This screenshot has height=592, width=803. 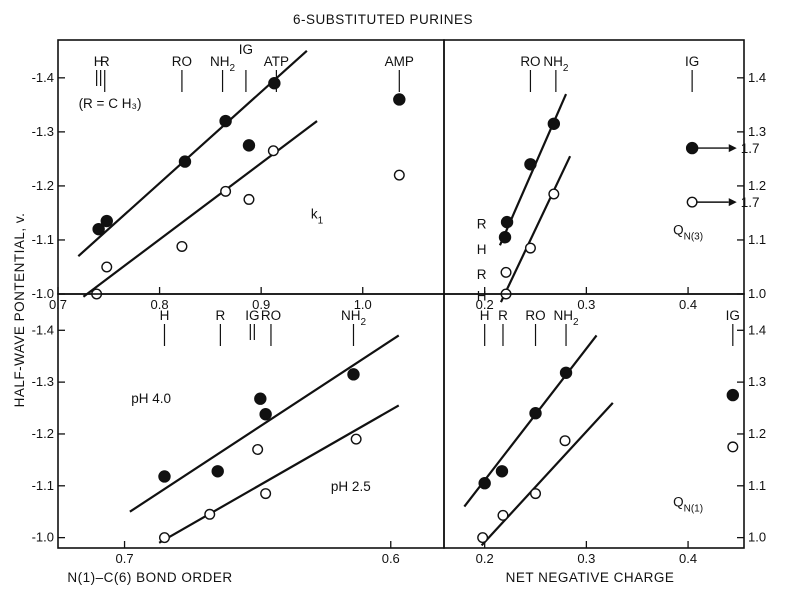 I want to click on substituent-label: ATP, so click(x=276, y=61).